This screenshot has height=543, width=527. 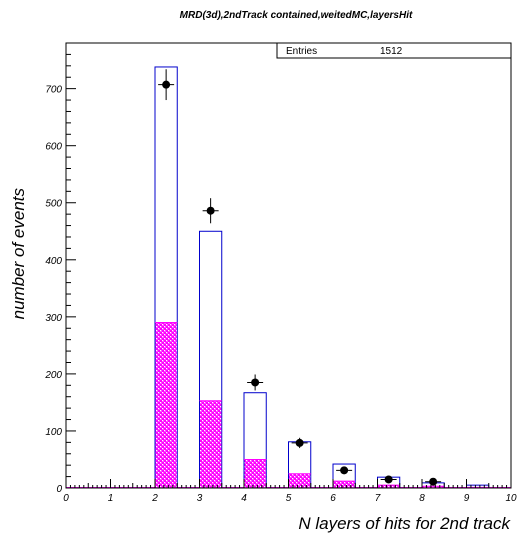 What do you see at coordinates (53, 204) in the screenshot?
I see `y-tick-label: 500` at bounding box center [53, 204].